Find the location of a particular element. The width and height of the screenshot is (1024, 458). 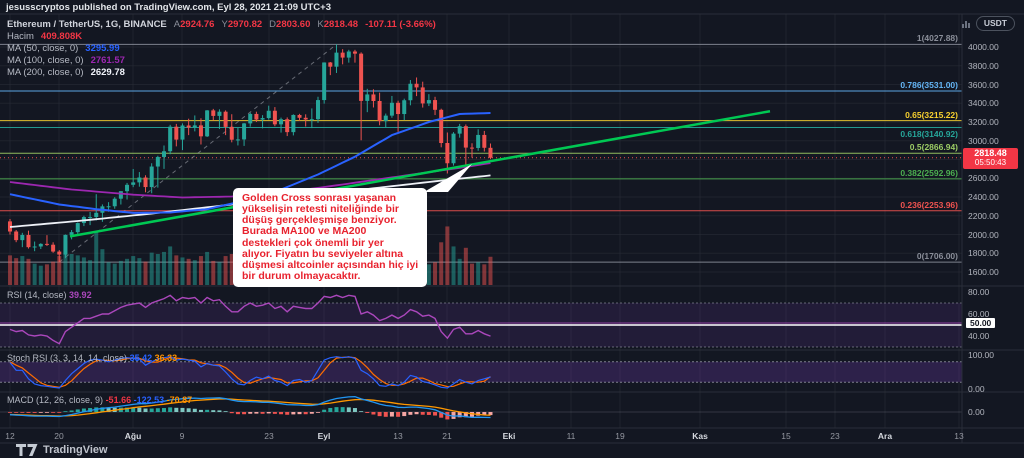

macd-scale-tick: 0.00 is located at coordinates (976, 412).